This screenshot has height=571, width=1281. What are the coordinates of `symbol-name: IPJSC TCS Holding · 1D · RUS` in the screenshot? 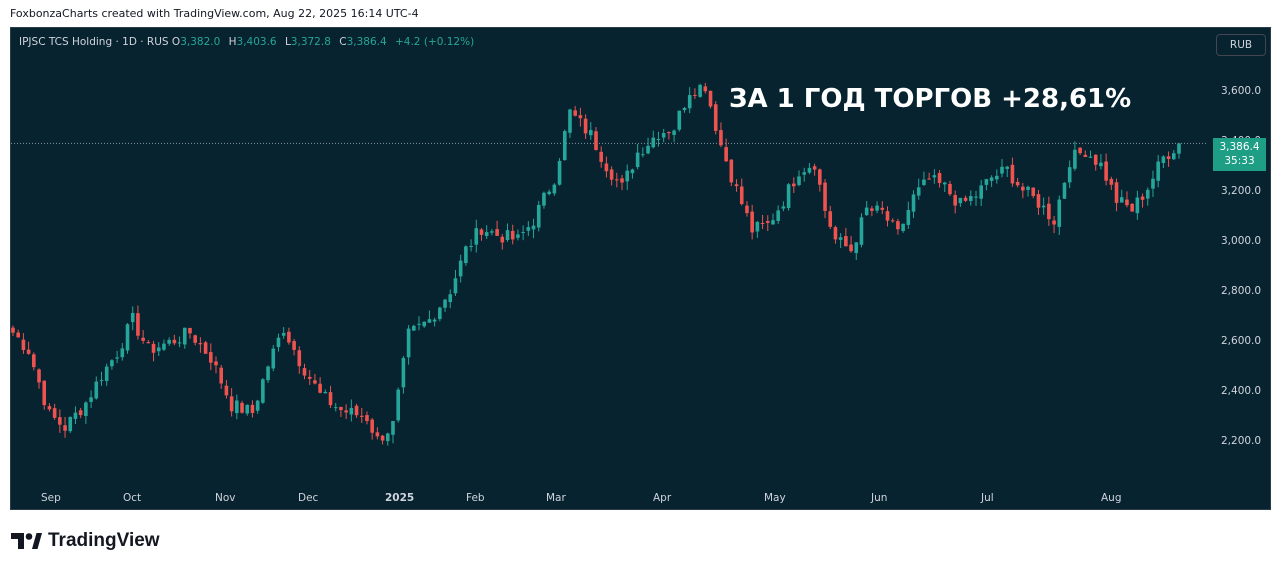 It's located at (94, 42).